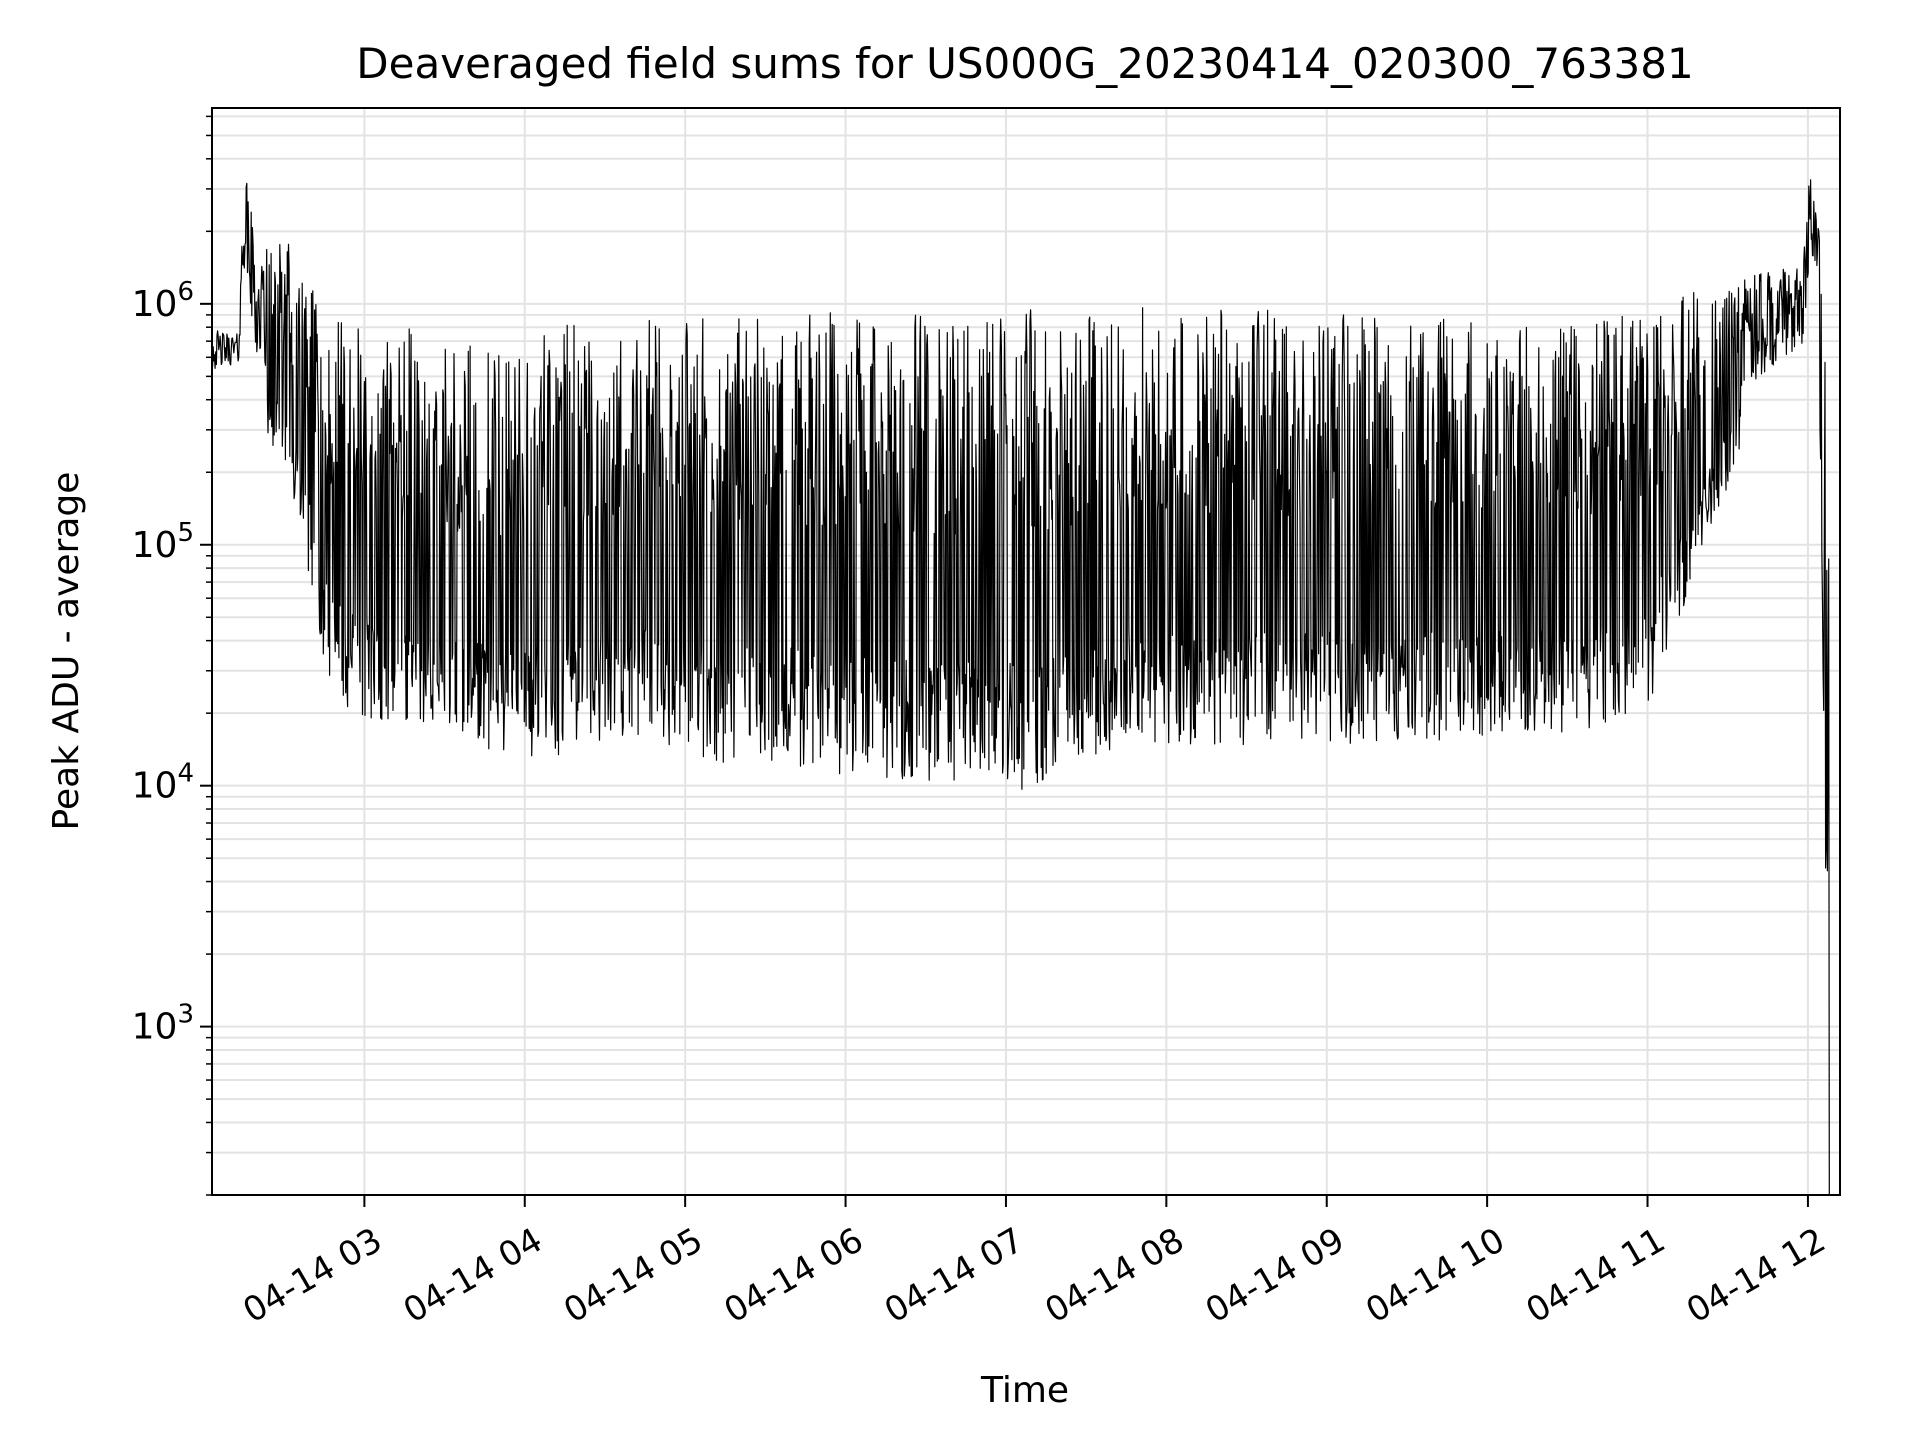  Describe the element at coordinates (163, 783) in the screenshot. I see `y-tick-label: 10⁴` at that location.